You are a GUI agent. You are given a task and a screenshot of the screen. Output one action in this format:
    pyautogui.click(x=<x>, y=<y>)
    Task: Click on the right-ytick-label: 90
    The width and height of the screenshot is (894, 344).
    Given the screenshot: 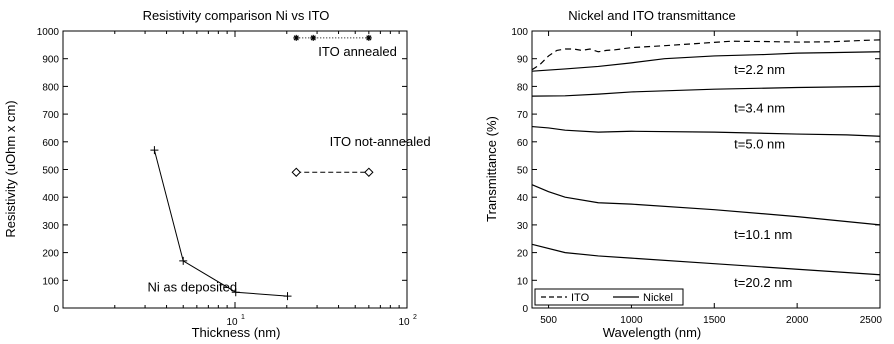 What is the action you would take?
    pyautogui.click(x=523, y=60)
    